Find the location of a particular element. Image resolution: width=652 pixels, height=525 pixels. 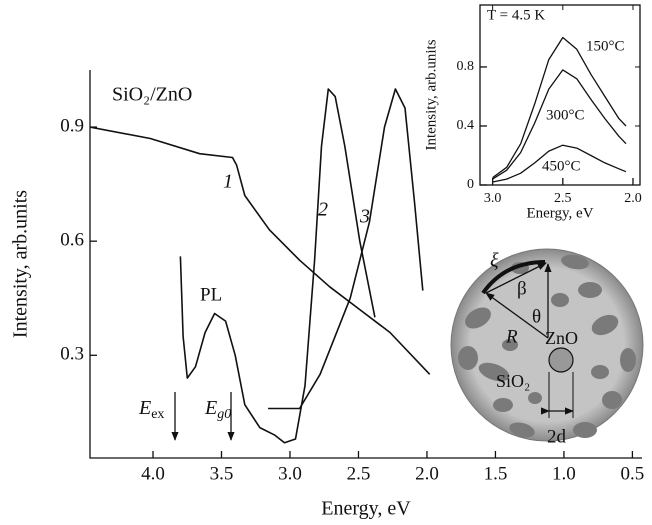

diagram-label: β is located at coordinates (522, 288).